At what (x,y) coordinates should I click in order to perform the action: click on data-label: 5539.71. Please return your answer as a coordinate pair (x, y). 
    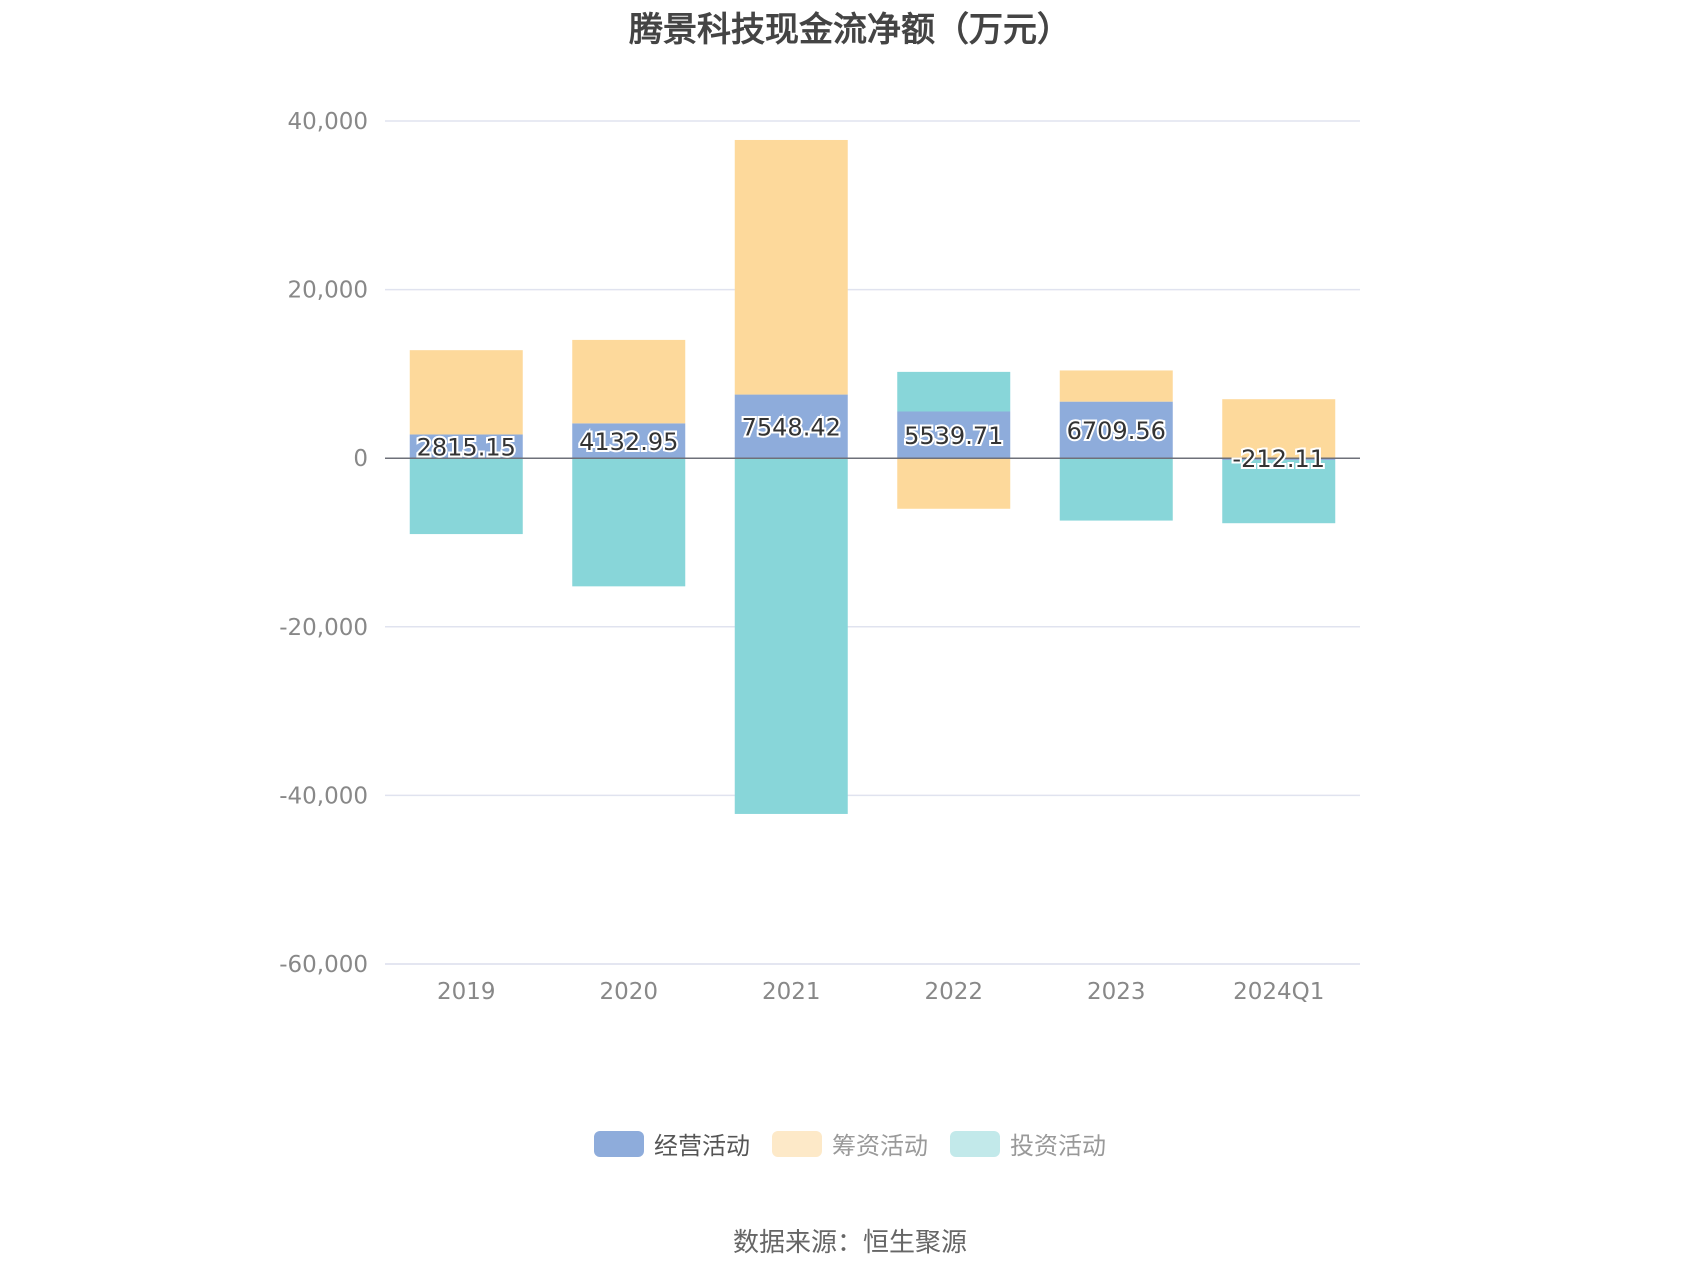
    Looking at the image, I should click on (953, 436).